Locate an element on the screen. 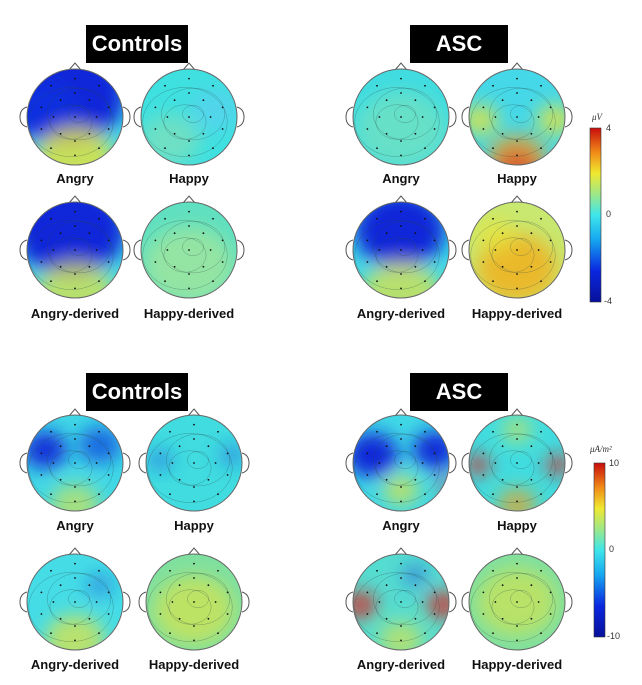 Image resolution: width=642 pixels, height=685 pixels. head-asc-happy-derived is located at coordinates (517, 247).